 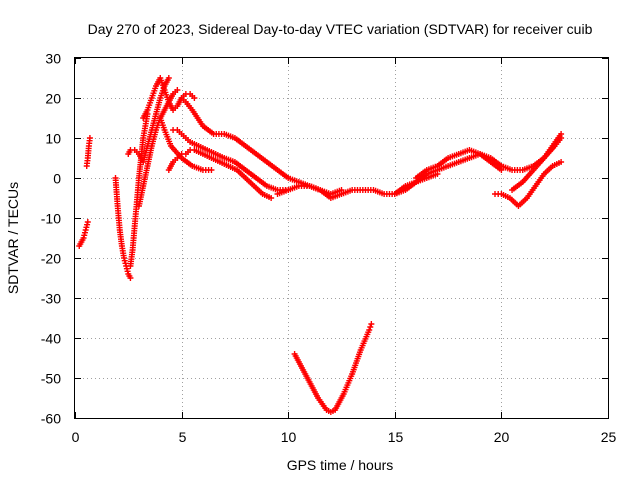 I want to click on y-tick-label: -50, so click(x=51, y=379).